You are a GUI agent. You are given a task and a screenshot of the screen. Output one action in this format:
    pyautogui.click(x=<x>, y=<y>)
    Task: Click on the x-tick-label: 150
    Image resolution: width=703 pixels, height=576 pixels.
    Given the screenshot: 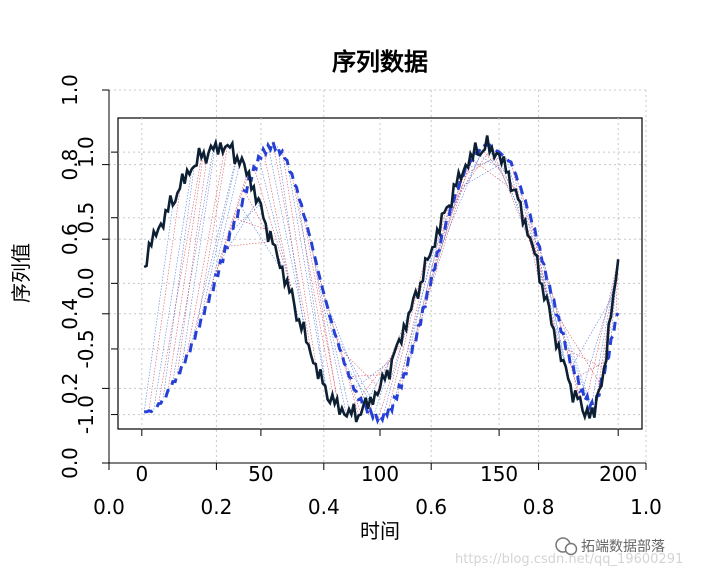 What is the action you would take?
    pyautogui.click(x=499, y=474)
    